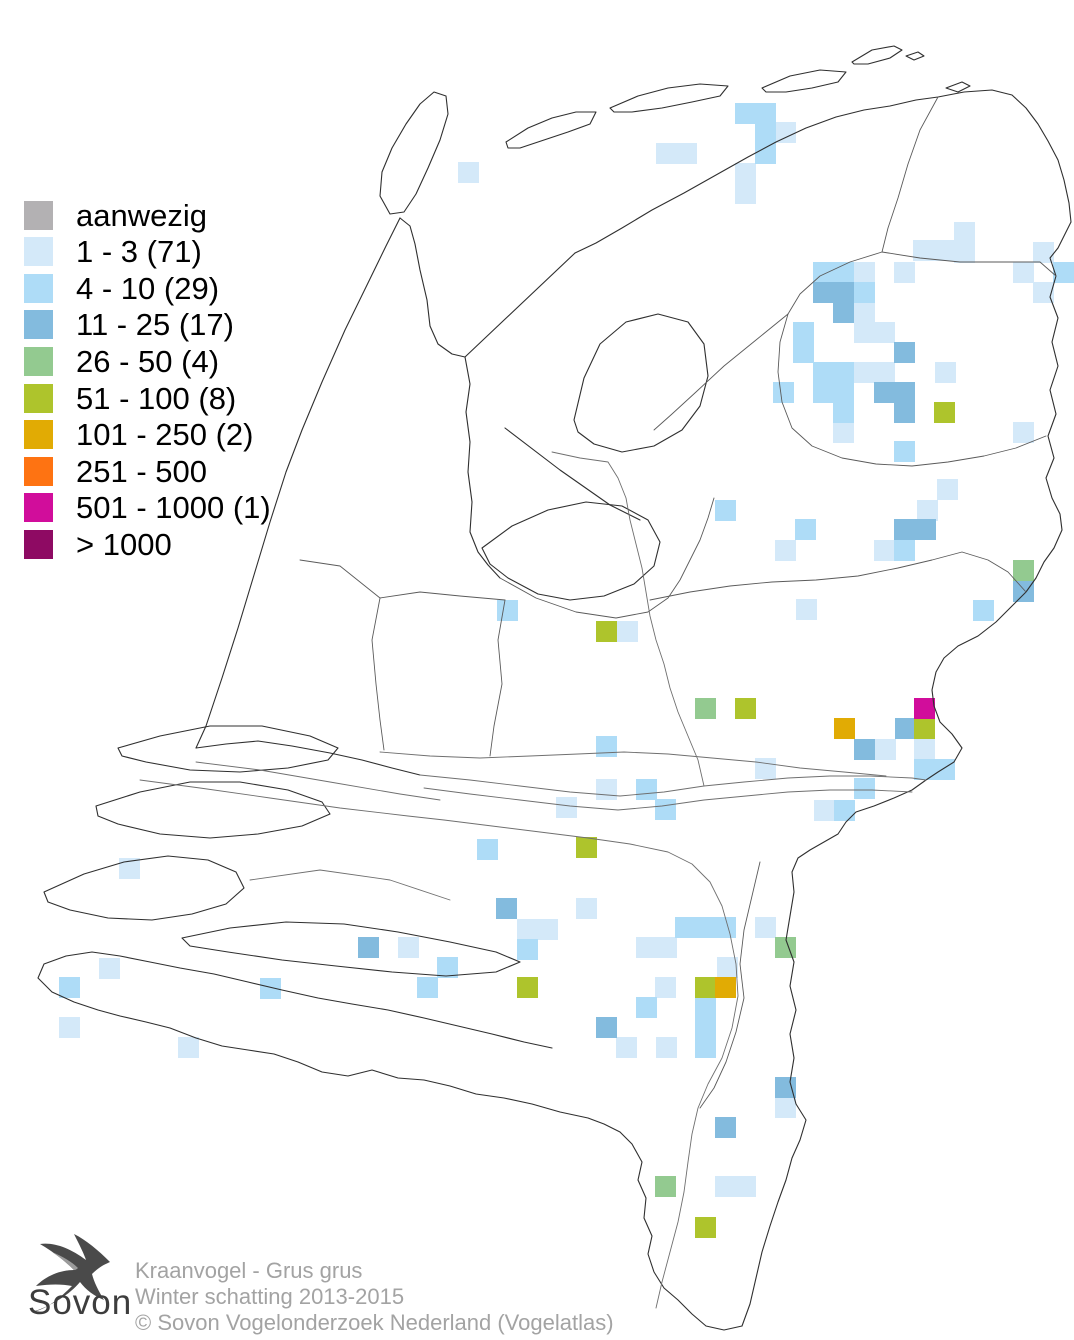  Describe the element at coordinates (721, 372) in the screenshot. I see `border-friesland-overijssel` at that location.